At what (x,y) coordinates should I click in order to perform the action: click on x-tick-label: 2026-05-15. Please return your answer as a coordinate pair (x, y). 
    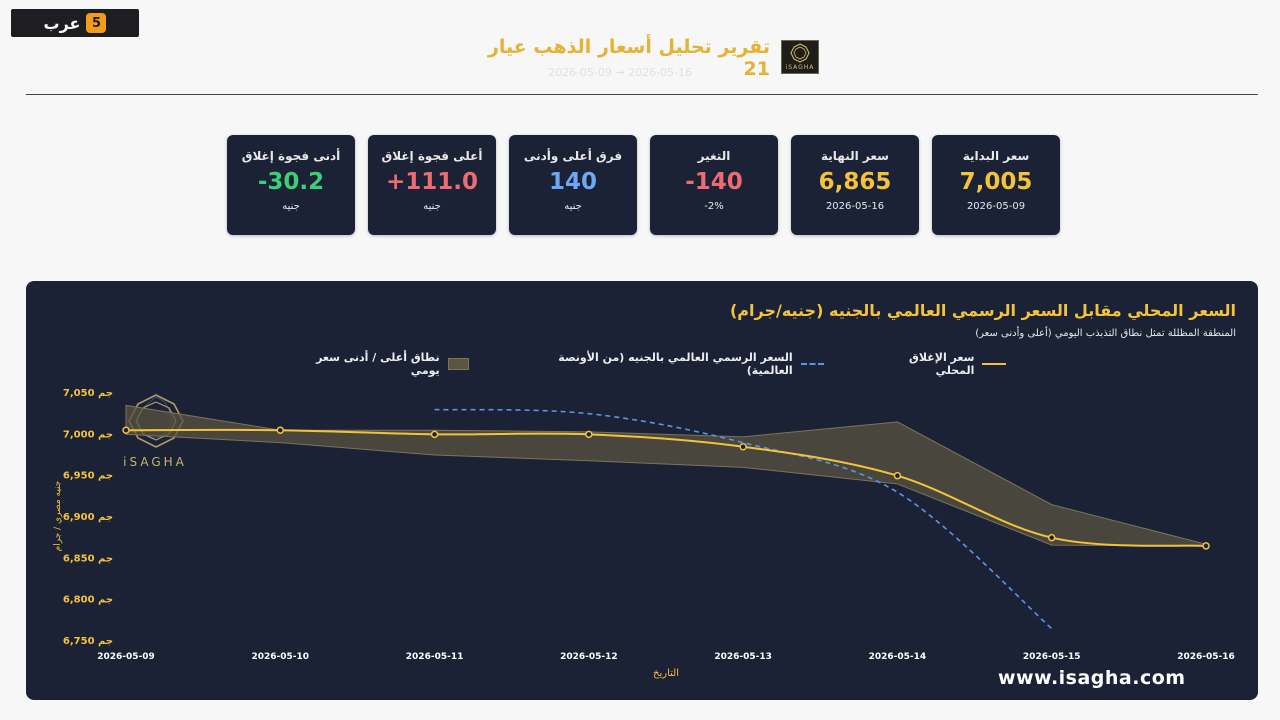
    Looking at the image, I should click on (1052, 657).